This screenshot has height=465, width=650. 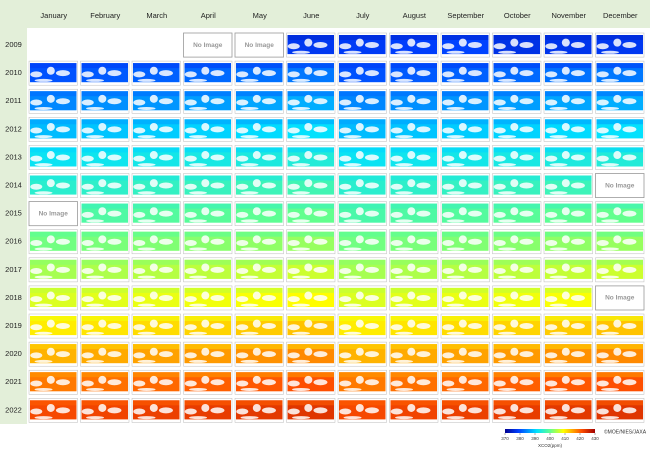 I want to click on no-image-box, so click(x=259, y=45).